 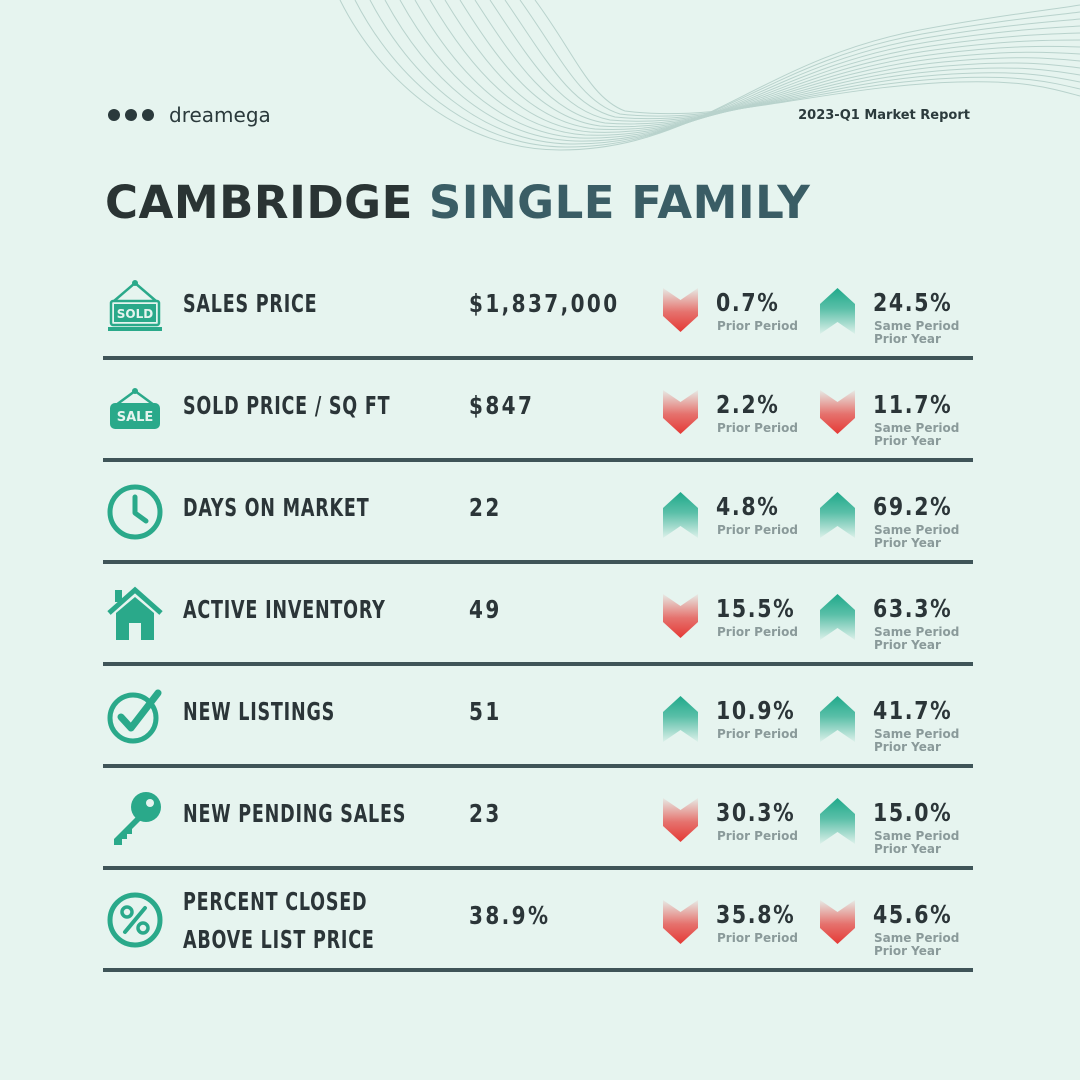 What do you see at coordinates (502, 405) in the screenshot?
I see `metric-value: $847` at bounding box center [502, 405].